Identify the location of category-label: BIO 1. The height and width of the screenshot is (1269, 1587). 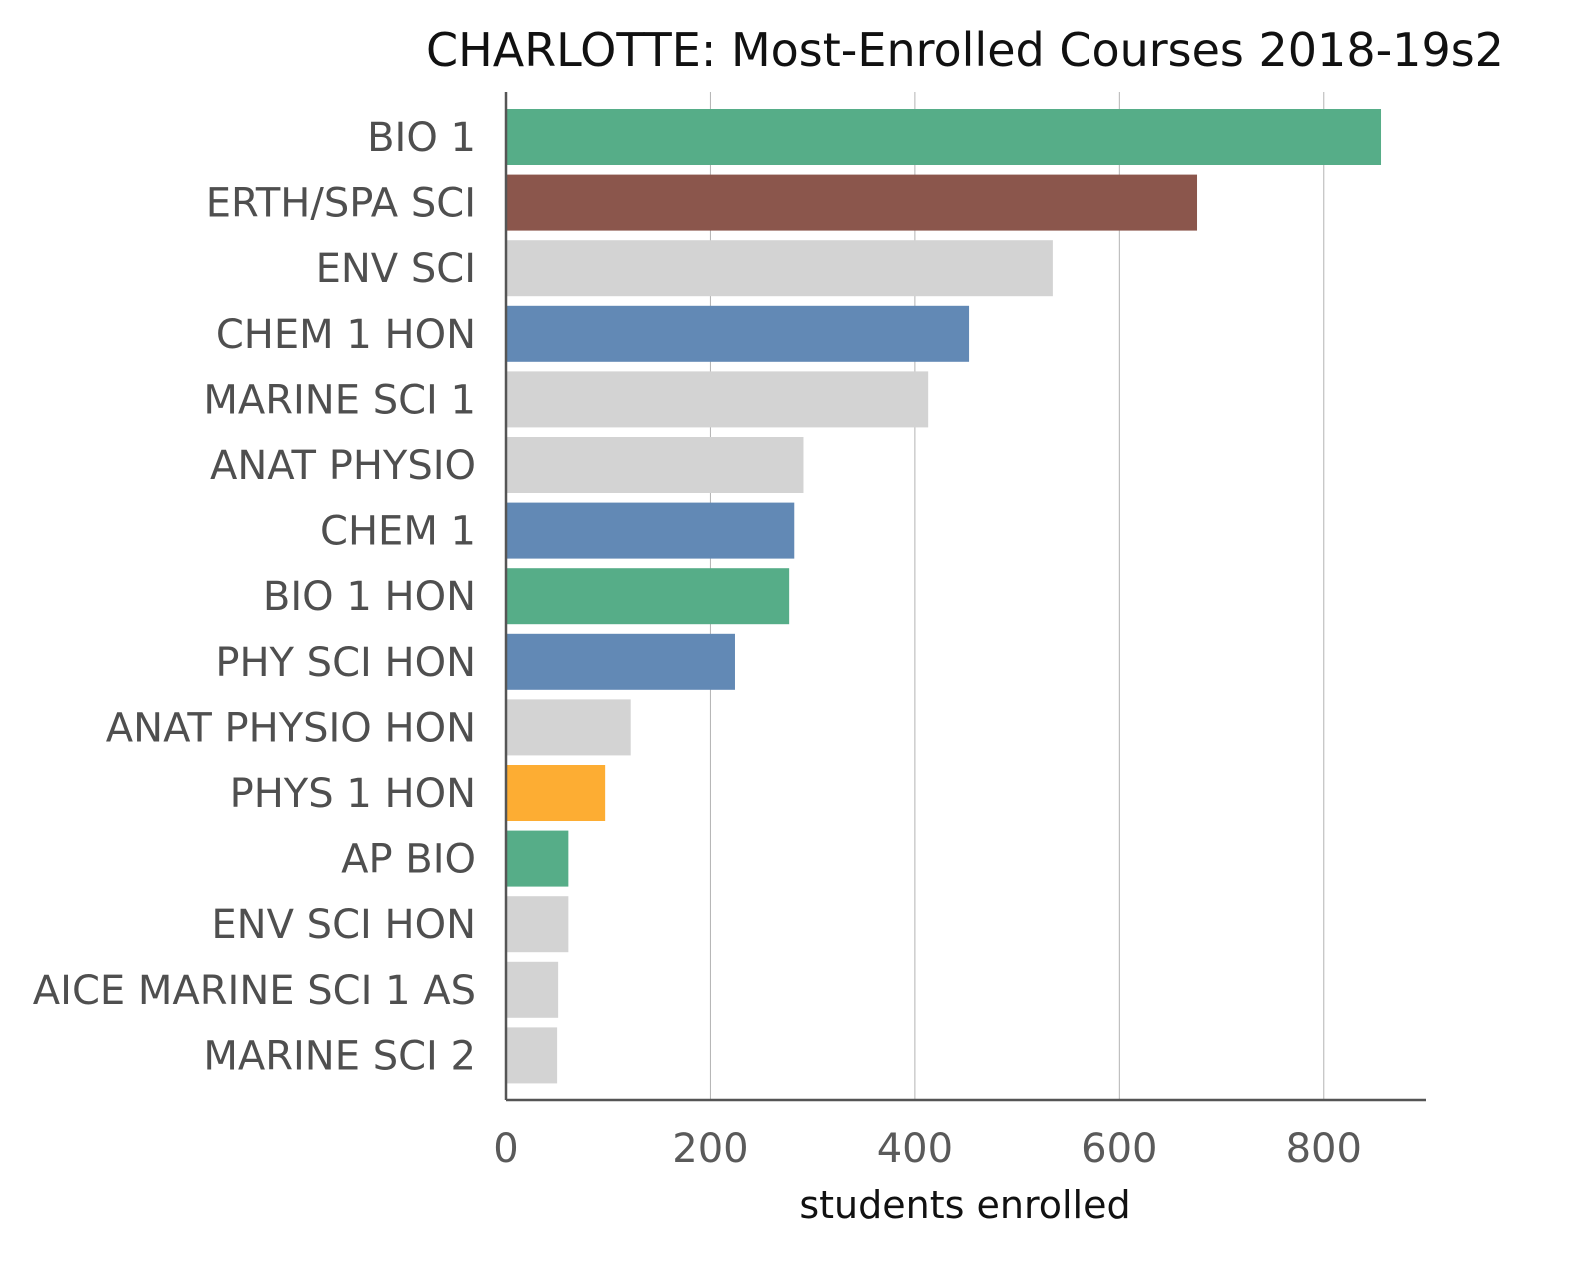
(421, 138).